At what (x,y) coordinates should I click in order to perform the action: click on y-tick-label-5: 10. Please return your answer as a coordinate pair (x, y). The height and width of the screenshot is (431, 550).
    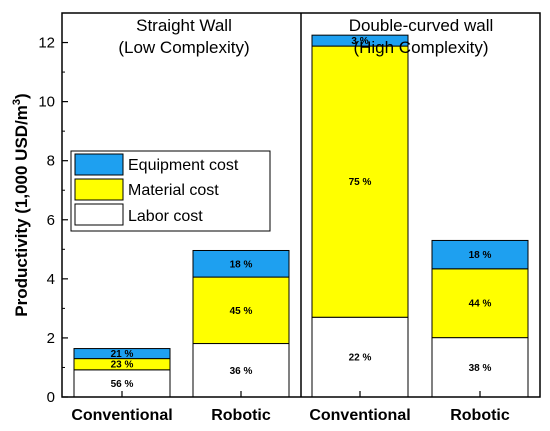
    Looking at the image, I should click on (46, 102).